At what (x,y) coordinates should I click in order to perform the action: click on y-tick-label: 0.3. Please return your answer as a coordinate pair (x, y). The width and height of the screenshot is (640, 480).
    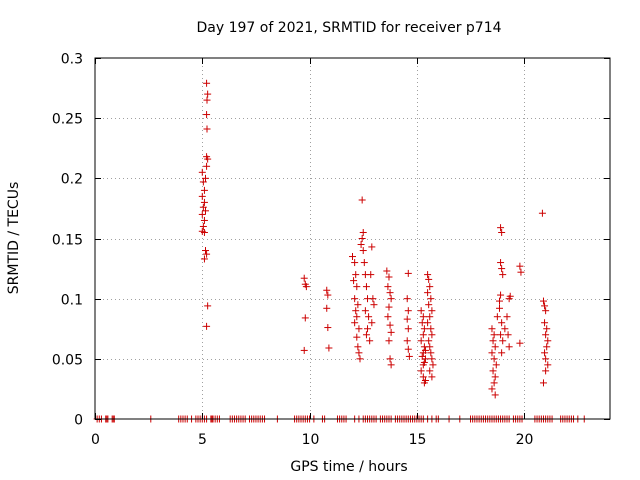
    Looking at the image, I should click on (72, 60).